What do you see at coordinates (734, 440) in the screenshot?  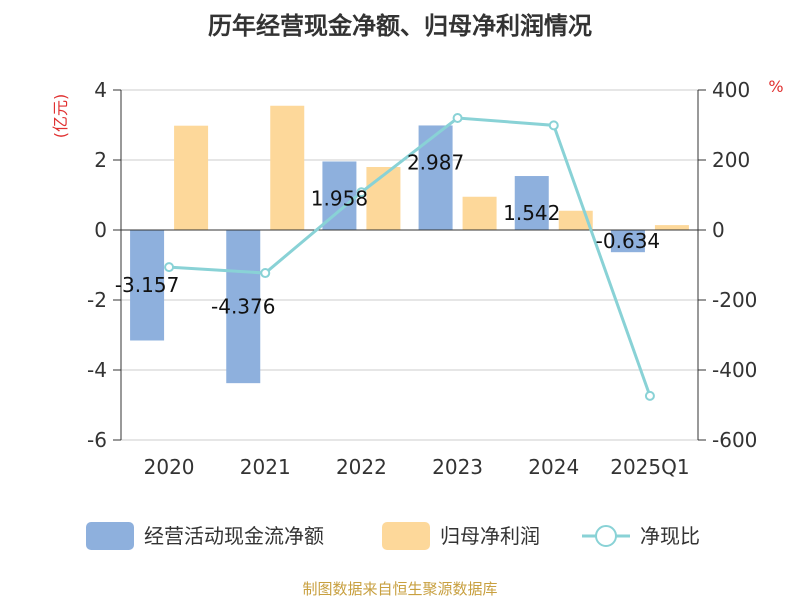 I see `right-tick-label: -600` at bounding box center [734, 440].